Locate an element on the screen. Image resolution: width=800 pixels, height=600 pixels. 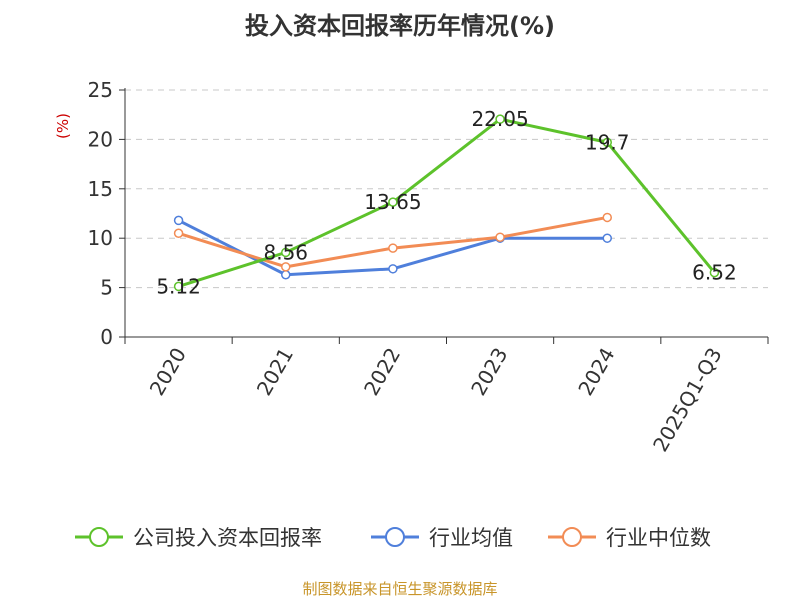
legend-label: 行业中位数 is located at coordinates (658, 538).